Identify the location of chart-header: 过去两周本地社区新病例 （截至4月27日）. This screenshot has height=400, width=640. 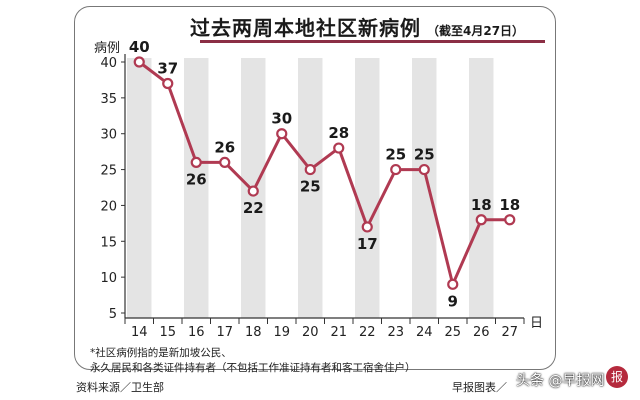
(370, 27).